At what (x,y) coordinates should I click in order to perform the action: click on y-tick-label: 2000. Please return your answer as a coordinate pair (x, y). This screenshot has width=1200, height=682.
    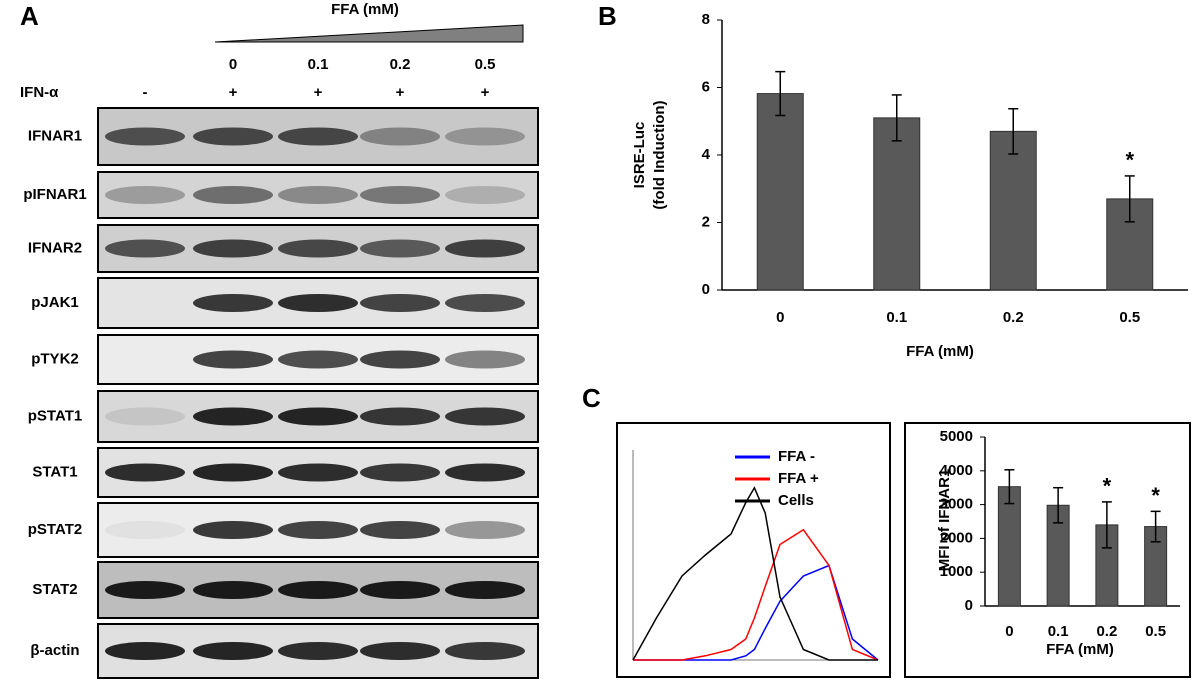
    Looking at the image, I should click on (956, 537).